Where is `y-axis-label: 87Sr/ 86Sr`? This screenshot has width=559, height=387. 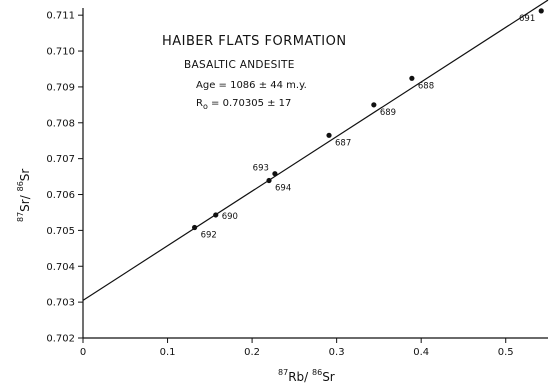
y-axis-label: 87Sr/ 86Sr is located at coordinates (24, 195).